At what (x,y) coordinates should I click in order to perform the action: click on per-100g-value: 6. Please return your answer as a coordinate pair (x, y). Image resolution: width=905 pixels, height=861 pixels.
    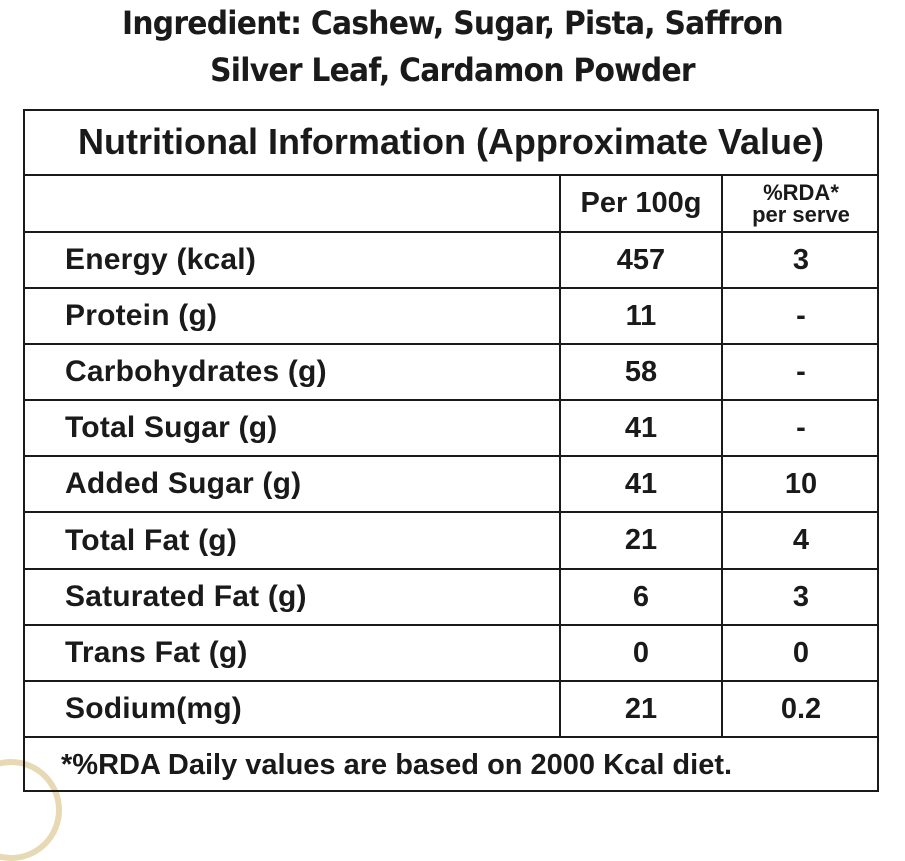
    Looking at the image, I should click on (641, 596).